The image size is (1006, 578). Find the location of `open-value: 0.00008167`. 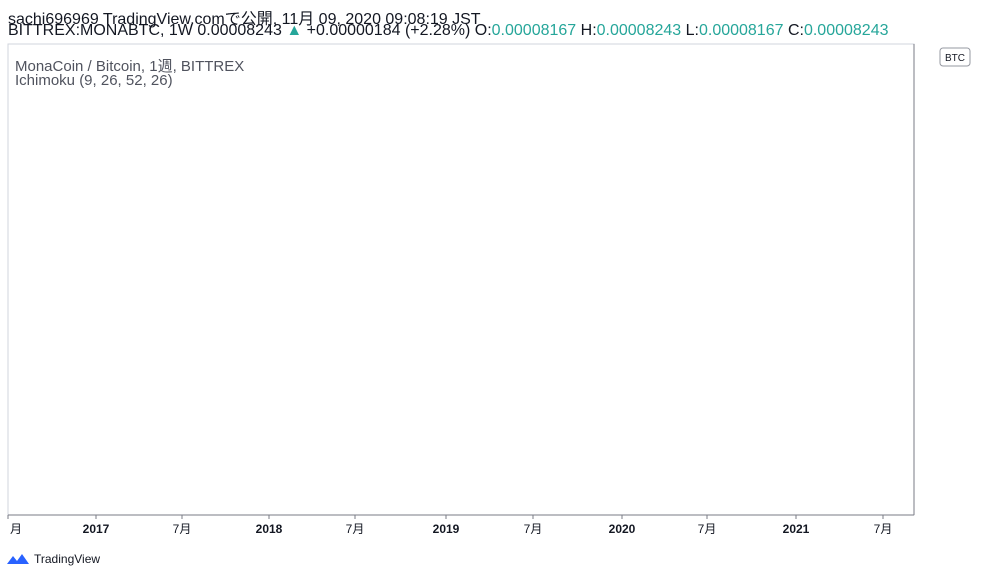

open-value: 0.00008167 is located at coordinates (534, 30).